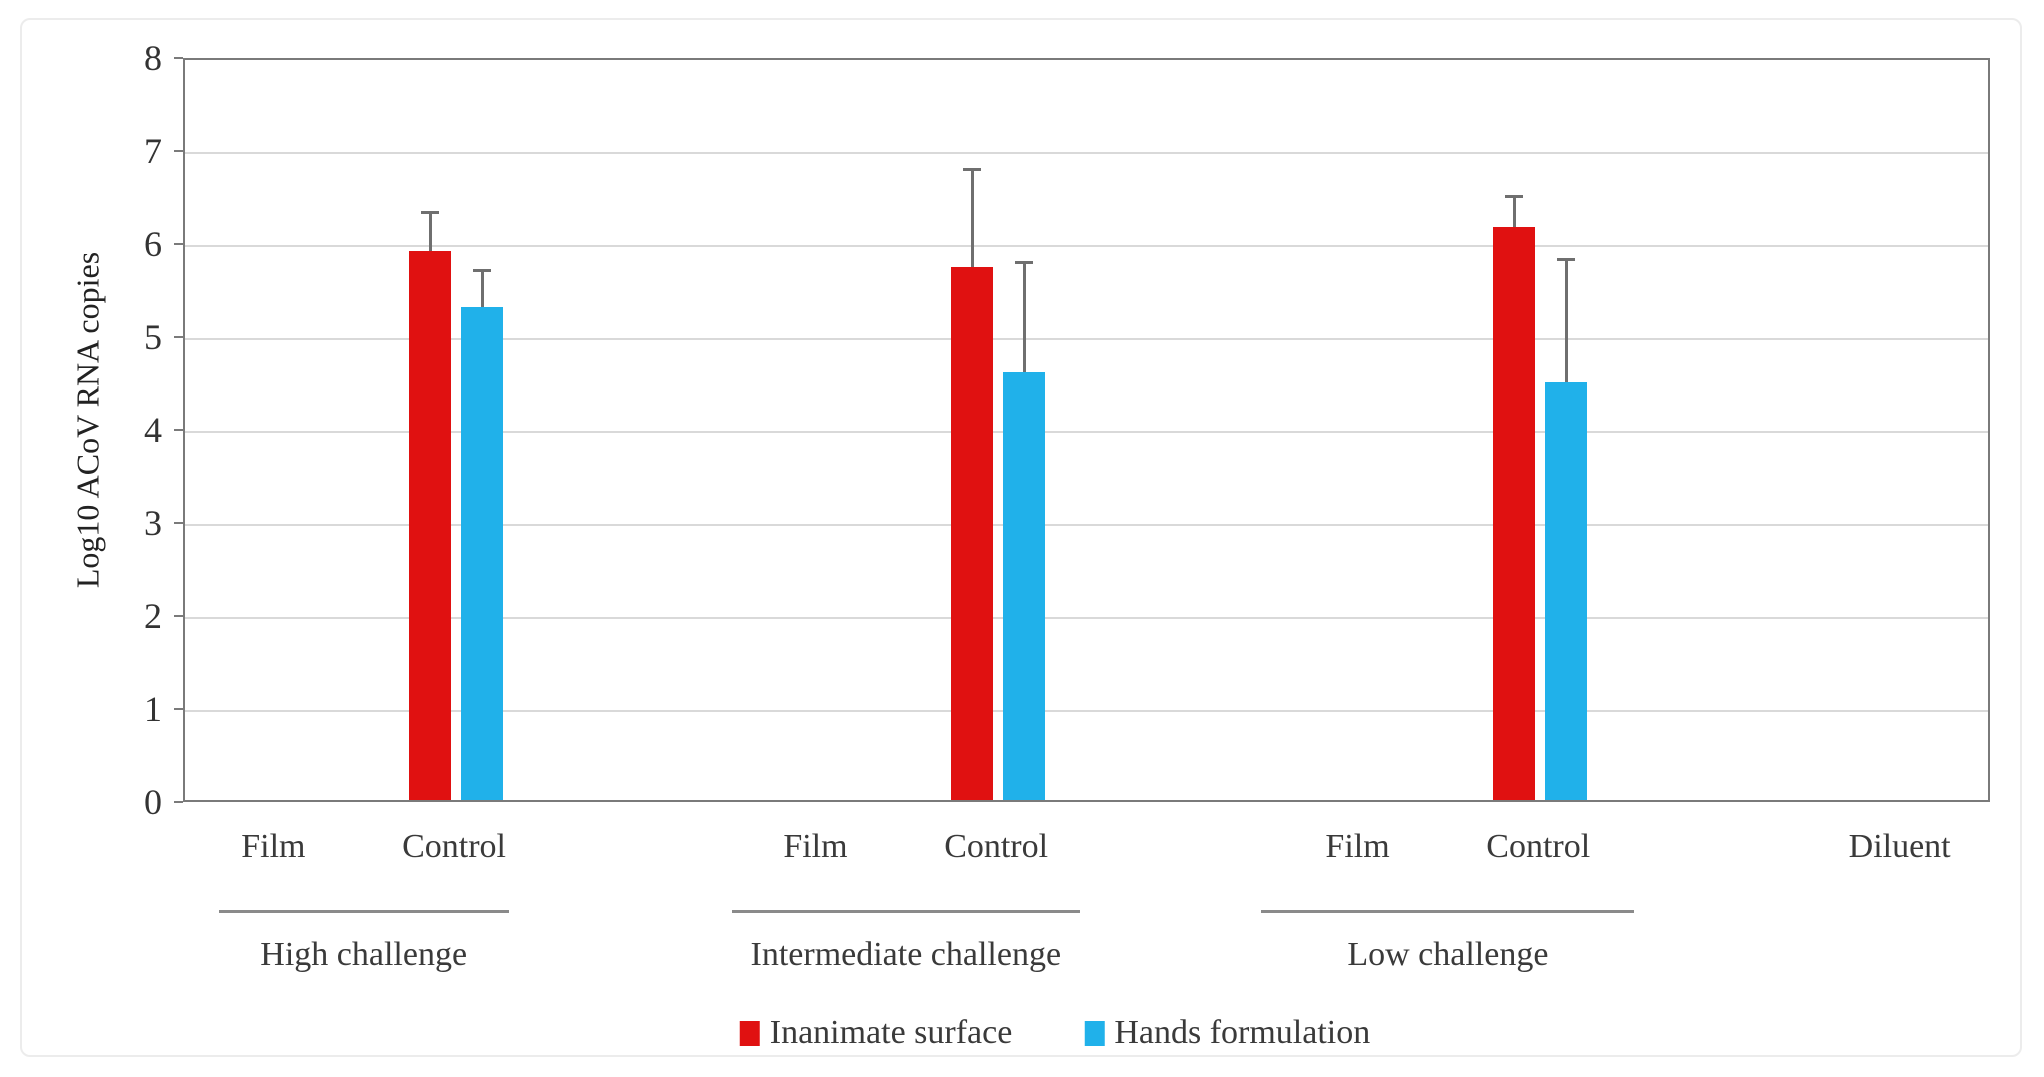 This screenshot has height=1077, width=2044. What do you see at coordinates (1086, 618) in the screenshot?
I see `gridline-y2` at bounding box center [1086, 618].